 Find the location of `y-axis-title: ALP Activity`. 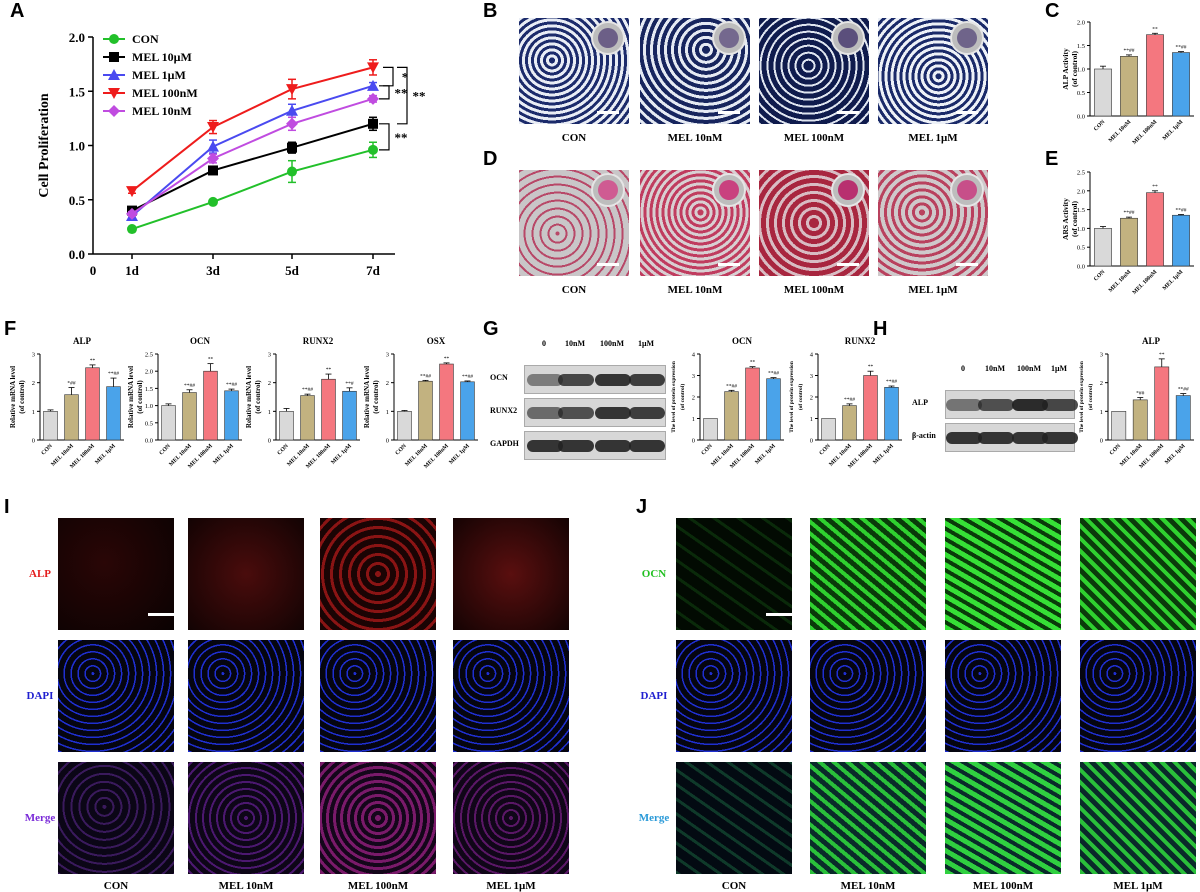

y-axis-title: ALP Activity is located at coordinates (1065, 69).